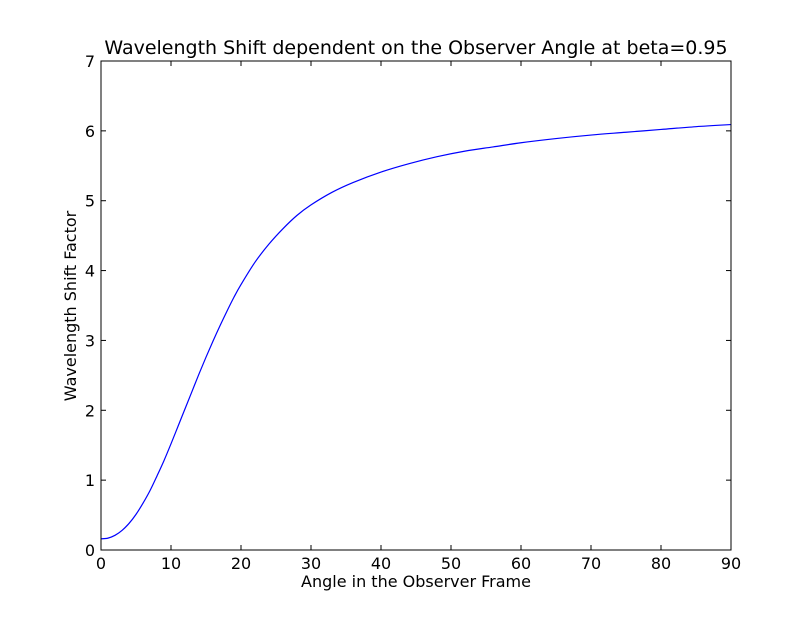  I want to click on y-tick-label: 5, so click(90, 201).